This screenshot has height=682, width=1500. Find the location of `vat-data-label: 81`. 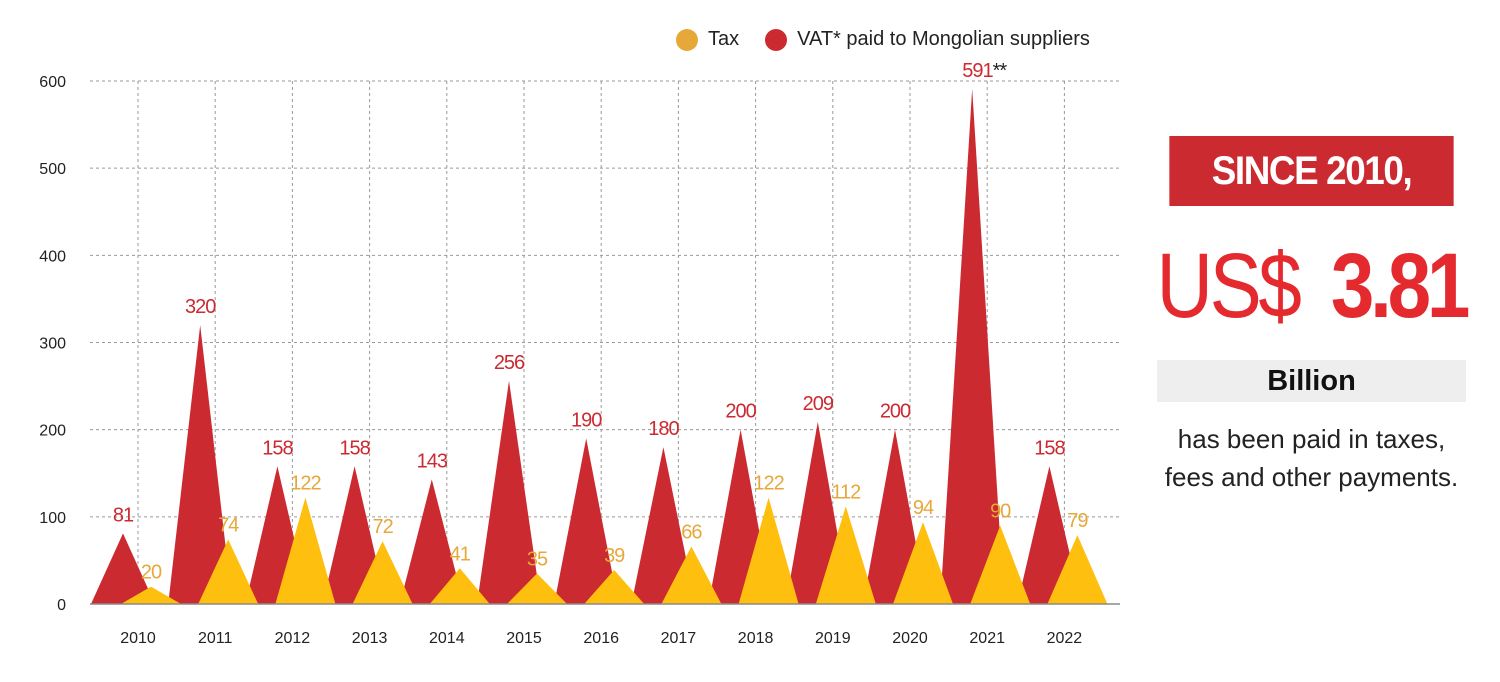

vat-data-label: 81 is located at coordinates (123, 515).